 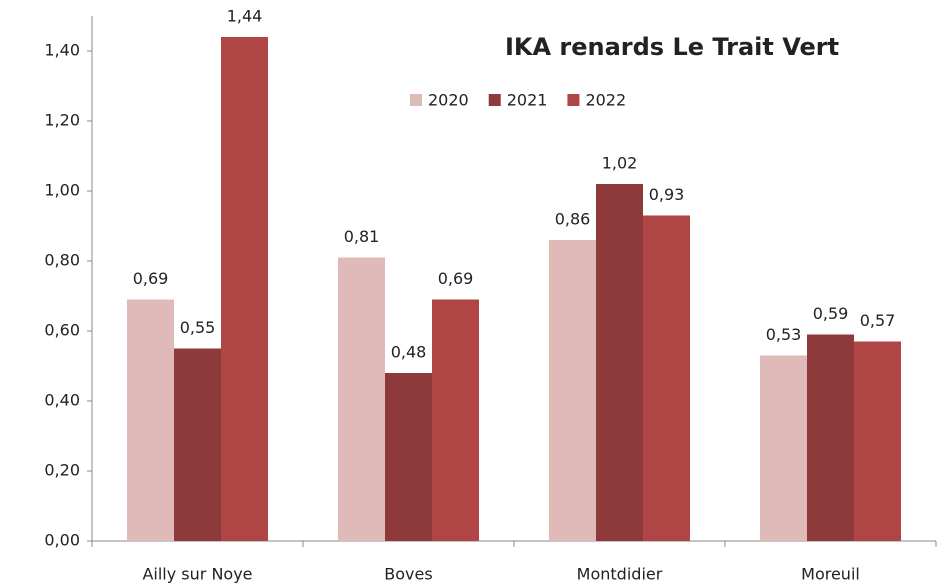 I want to click on value-label: 1,44, so click(x=245, y=16).